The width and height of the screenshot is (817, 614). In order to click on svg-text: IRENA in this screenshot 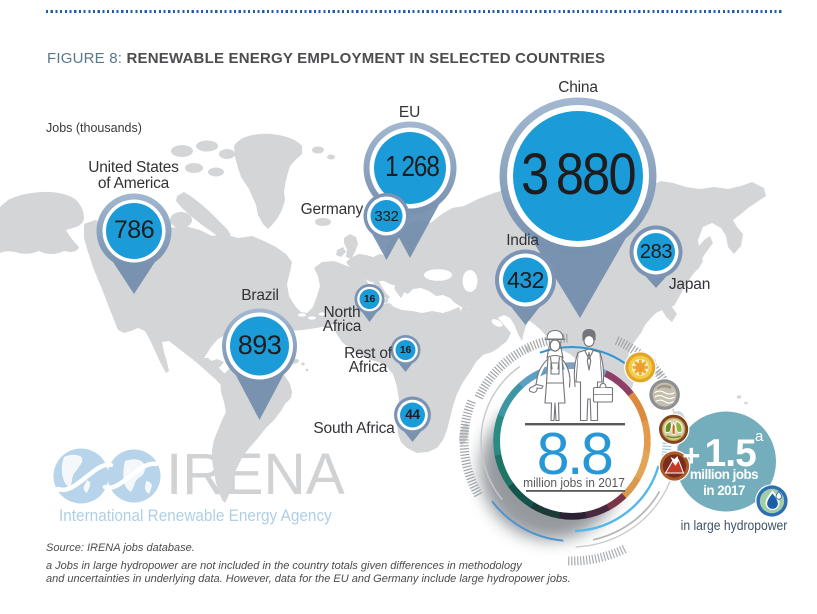, I will do `click(255, 474)`.